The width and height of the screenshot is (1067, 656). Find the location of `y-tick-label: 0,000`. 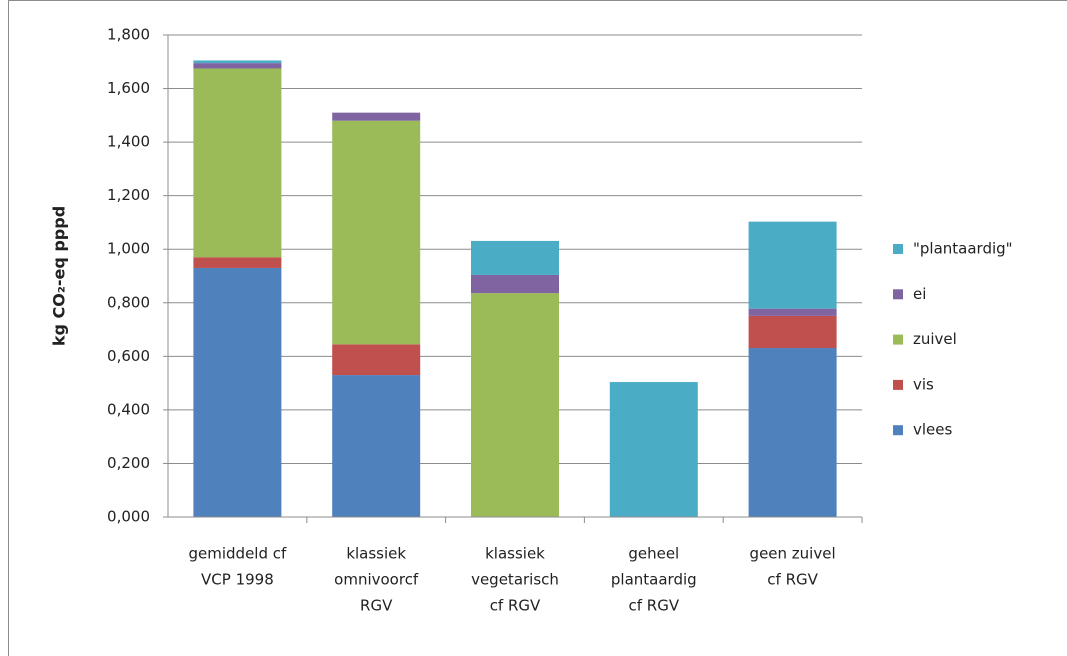

y-tick-label: 0,000 is located at coordinates (128, 517).